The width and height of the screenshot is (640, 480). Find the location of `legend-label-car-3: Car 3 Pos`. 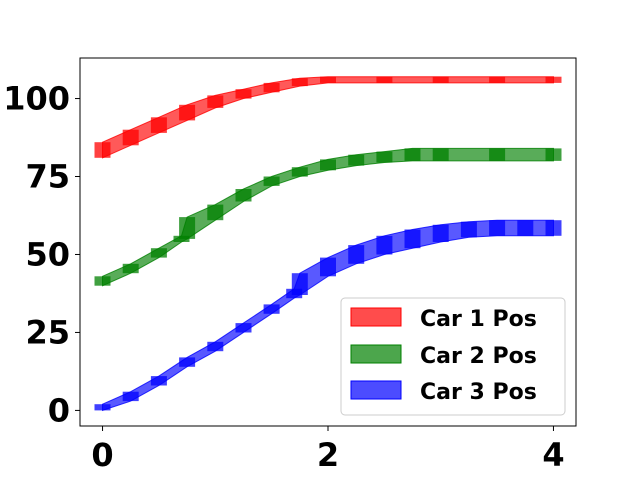

legend-label-car-3: Car 3 Pos is located at coordinates (478, 392).